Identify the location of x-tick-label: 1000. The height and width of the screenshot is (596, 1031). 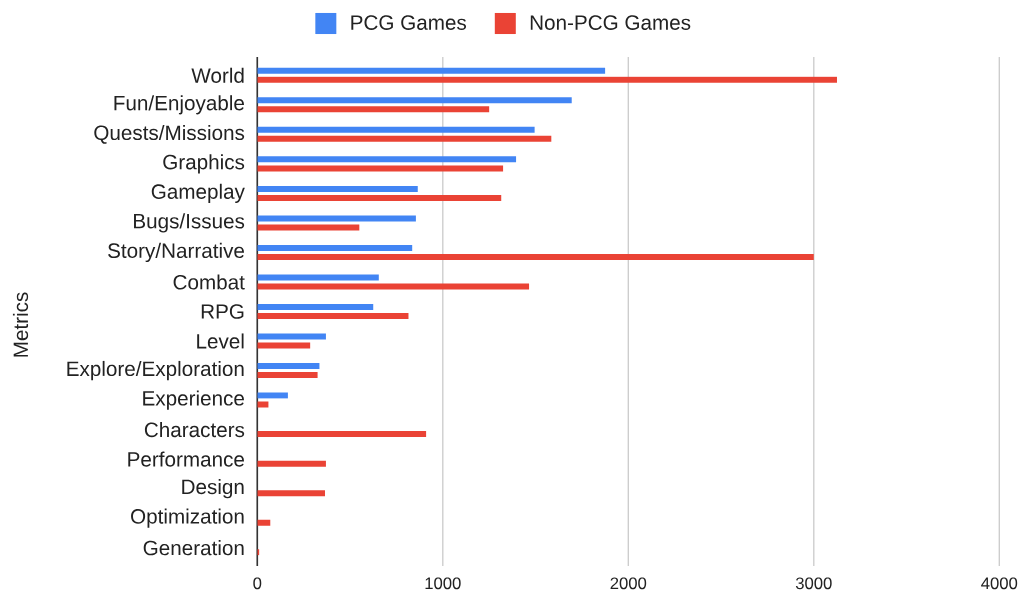
(443, 583).